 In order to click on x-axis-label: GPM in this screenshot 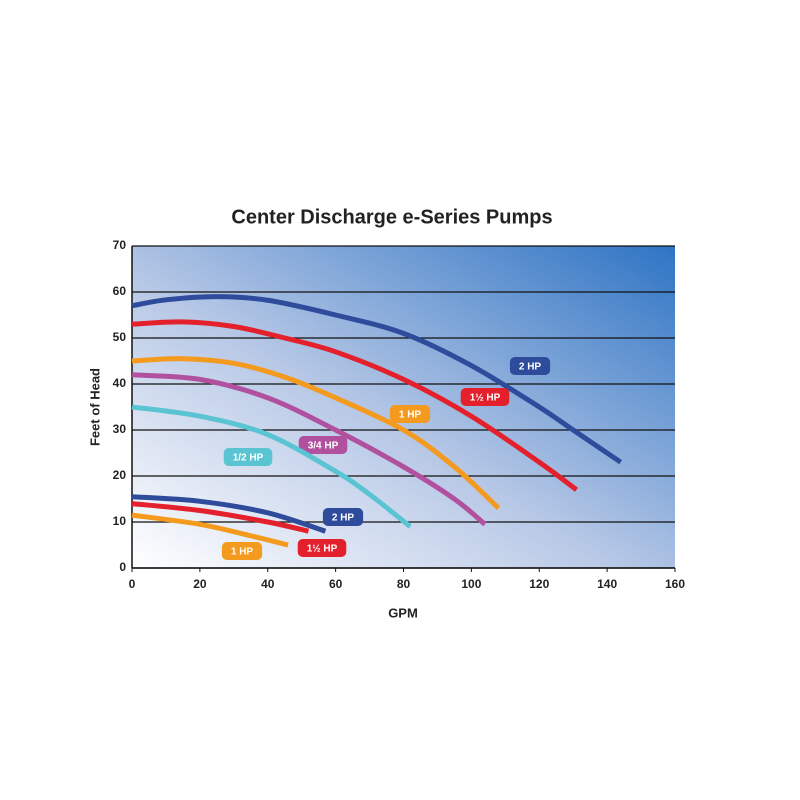, I will do `click(403, 612)`.